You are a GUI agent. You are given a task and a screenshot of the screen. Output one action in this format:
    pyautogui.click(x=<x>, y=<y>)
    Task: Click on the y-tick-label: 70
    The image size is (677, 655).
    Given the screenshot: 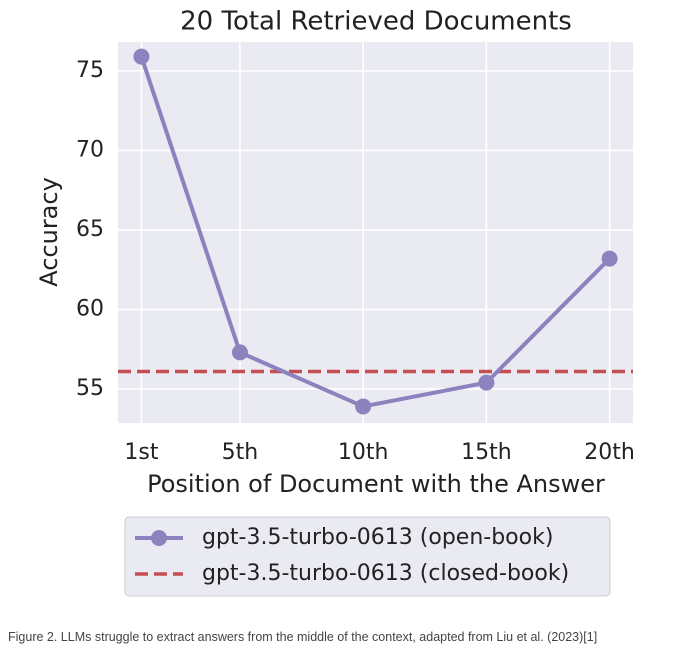 What is the action you would take?
    pyautogui.click(x=90, y=149)
    